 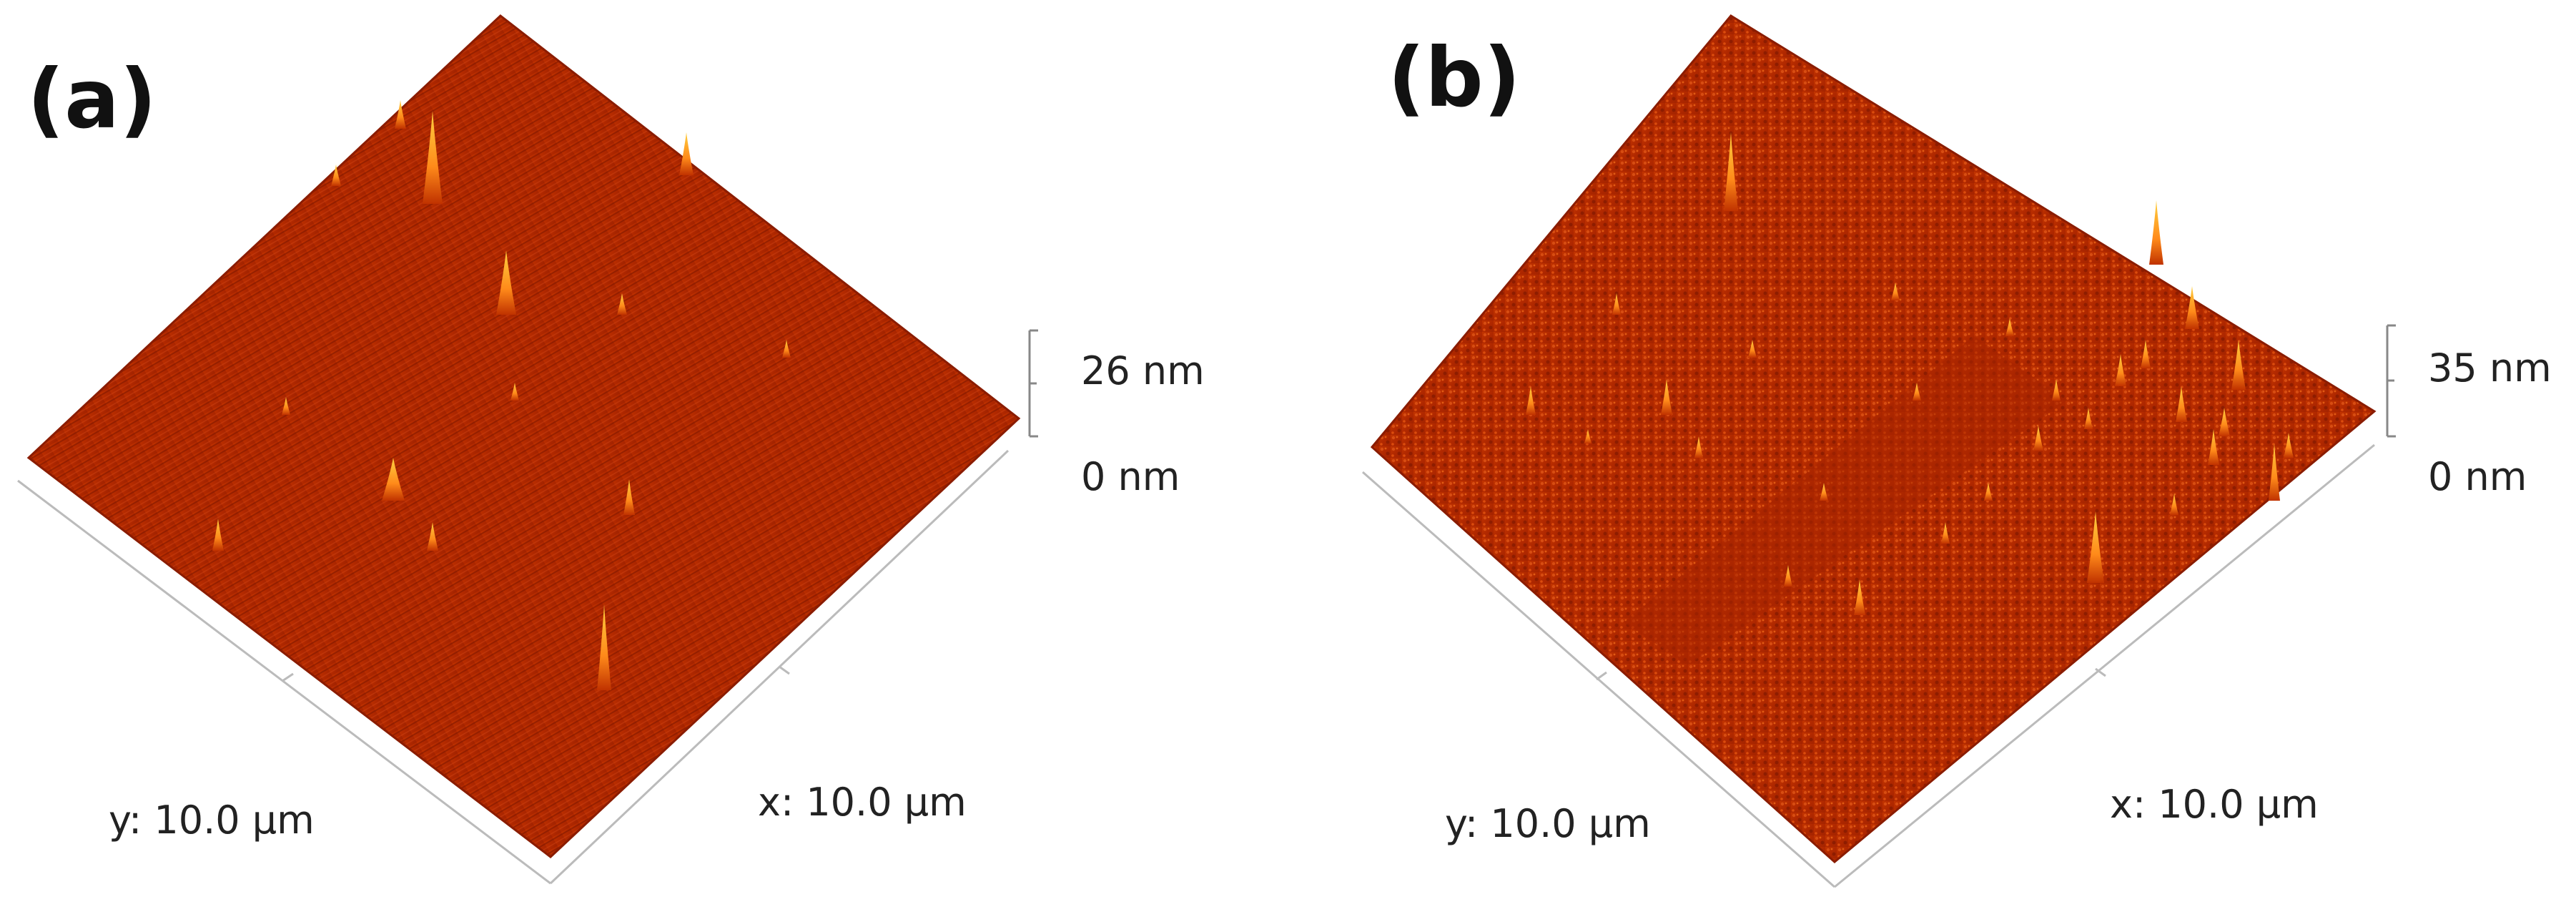 I want to click on z-top-label-b: 35 nm, so click(x=2490, y=368).